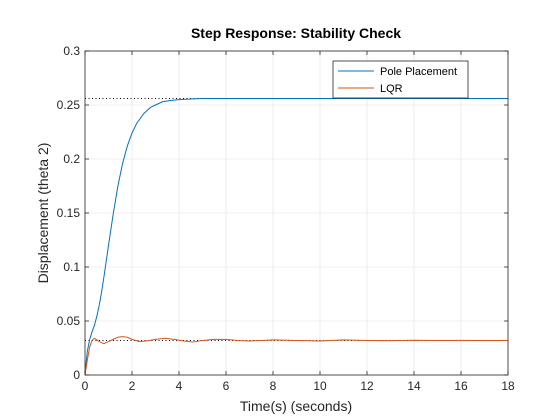 Image resolution: width=560 pixels, height=420 pixels. Describe the element at coordinates (508, 386) in the screenshot. I see `x-tick-label: 18` at that location.